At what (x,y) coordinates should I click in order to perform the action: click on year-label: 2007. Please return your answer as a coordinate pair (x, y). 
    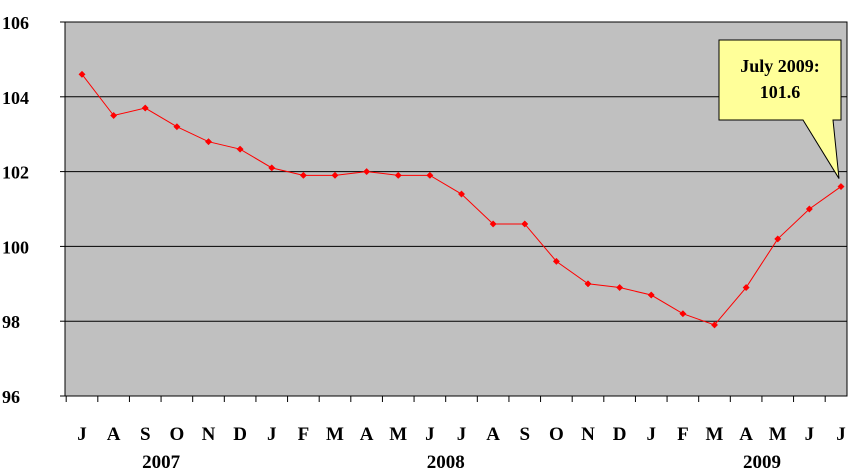
    Looking at the image, I should click on (161, 462).